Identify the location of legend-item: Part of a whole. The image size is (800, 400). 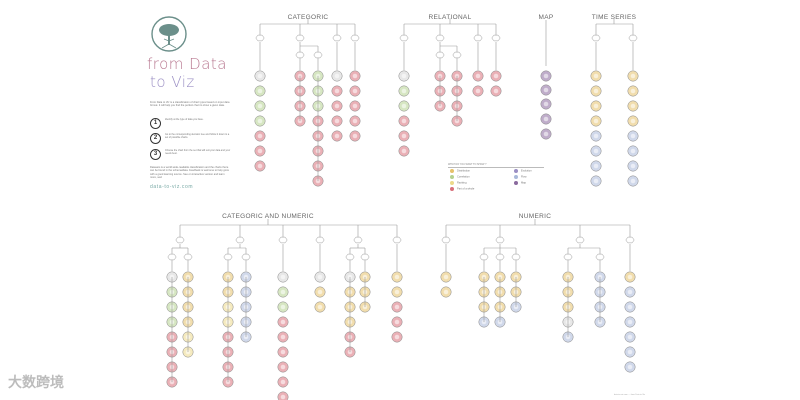
(462, 189).